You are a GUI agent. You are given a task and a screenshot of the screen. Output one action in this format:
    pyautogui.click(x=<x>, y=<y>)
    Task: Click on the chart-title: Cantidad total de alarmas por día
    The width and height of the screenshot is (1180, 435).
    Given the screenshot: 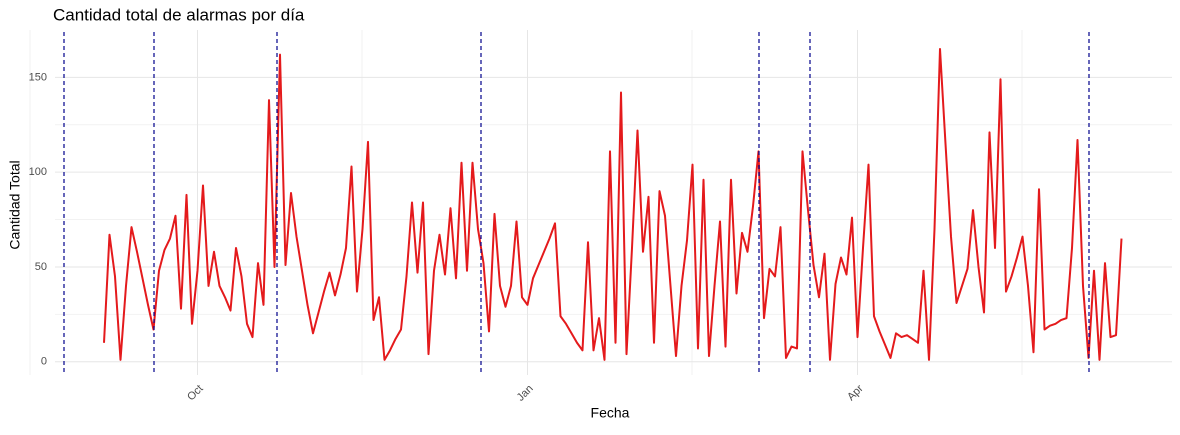 What is the action you would take?
    pyautogui.click(x=179, y=14)
    